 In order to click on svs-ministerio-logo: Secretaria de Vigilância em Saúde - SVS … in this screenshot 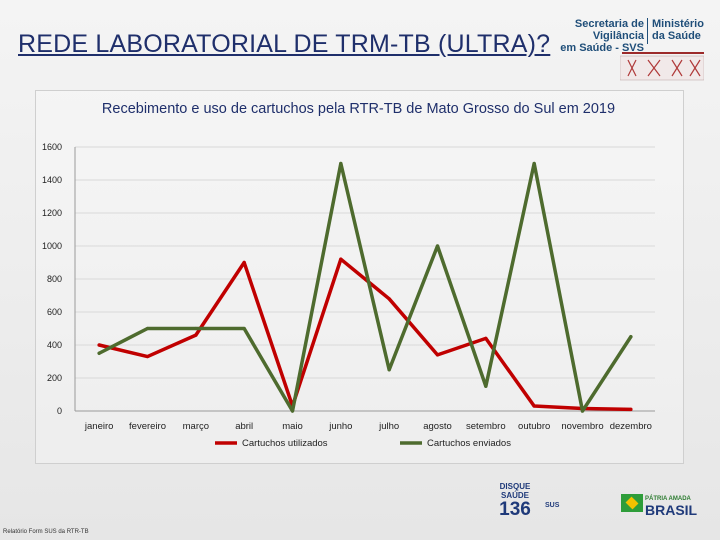, I will do `click(614, 52)`.